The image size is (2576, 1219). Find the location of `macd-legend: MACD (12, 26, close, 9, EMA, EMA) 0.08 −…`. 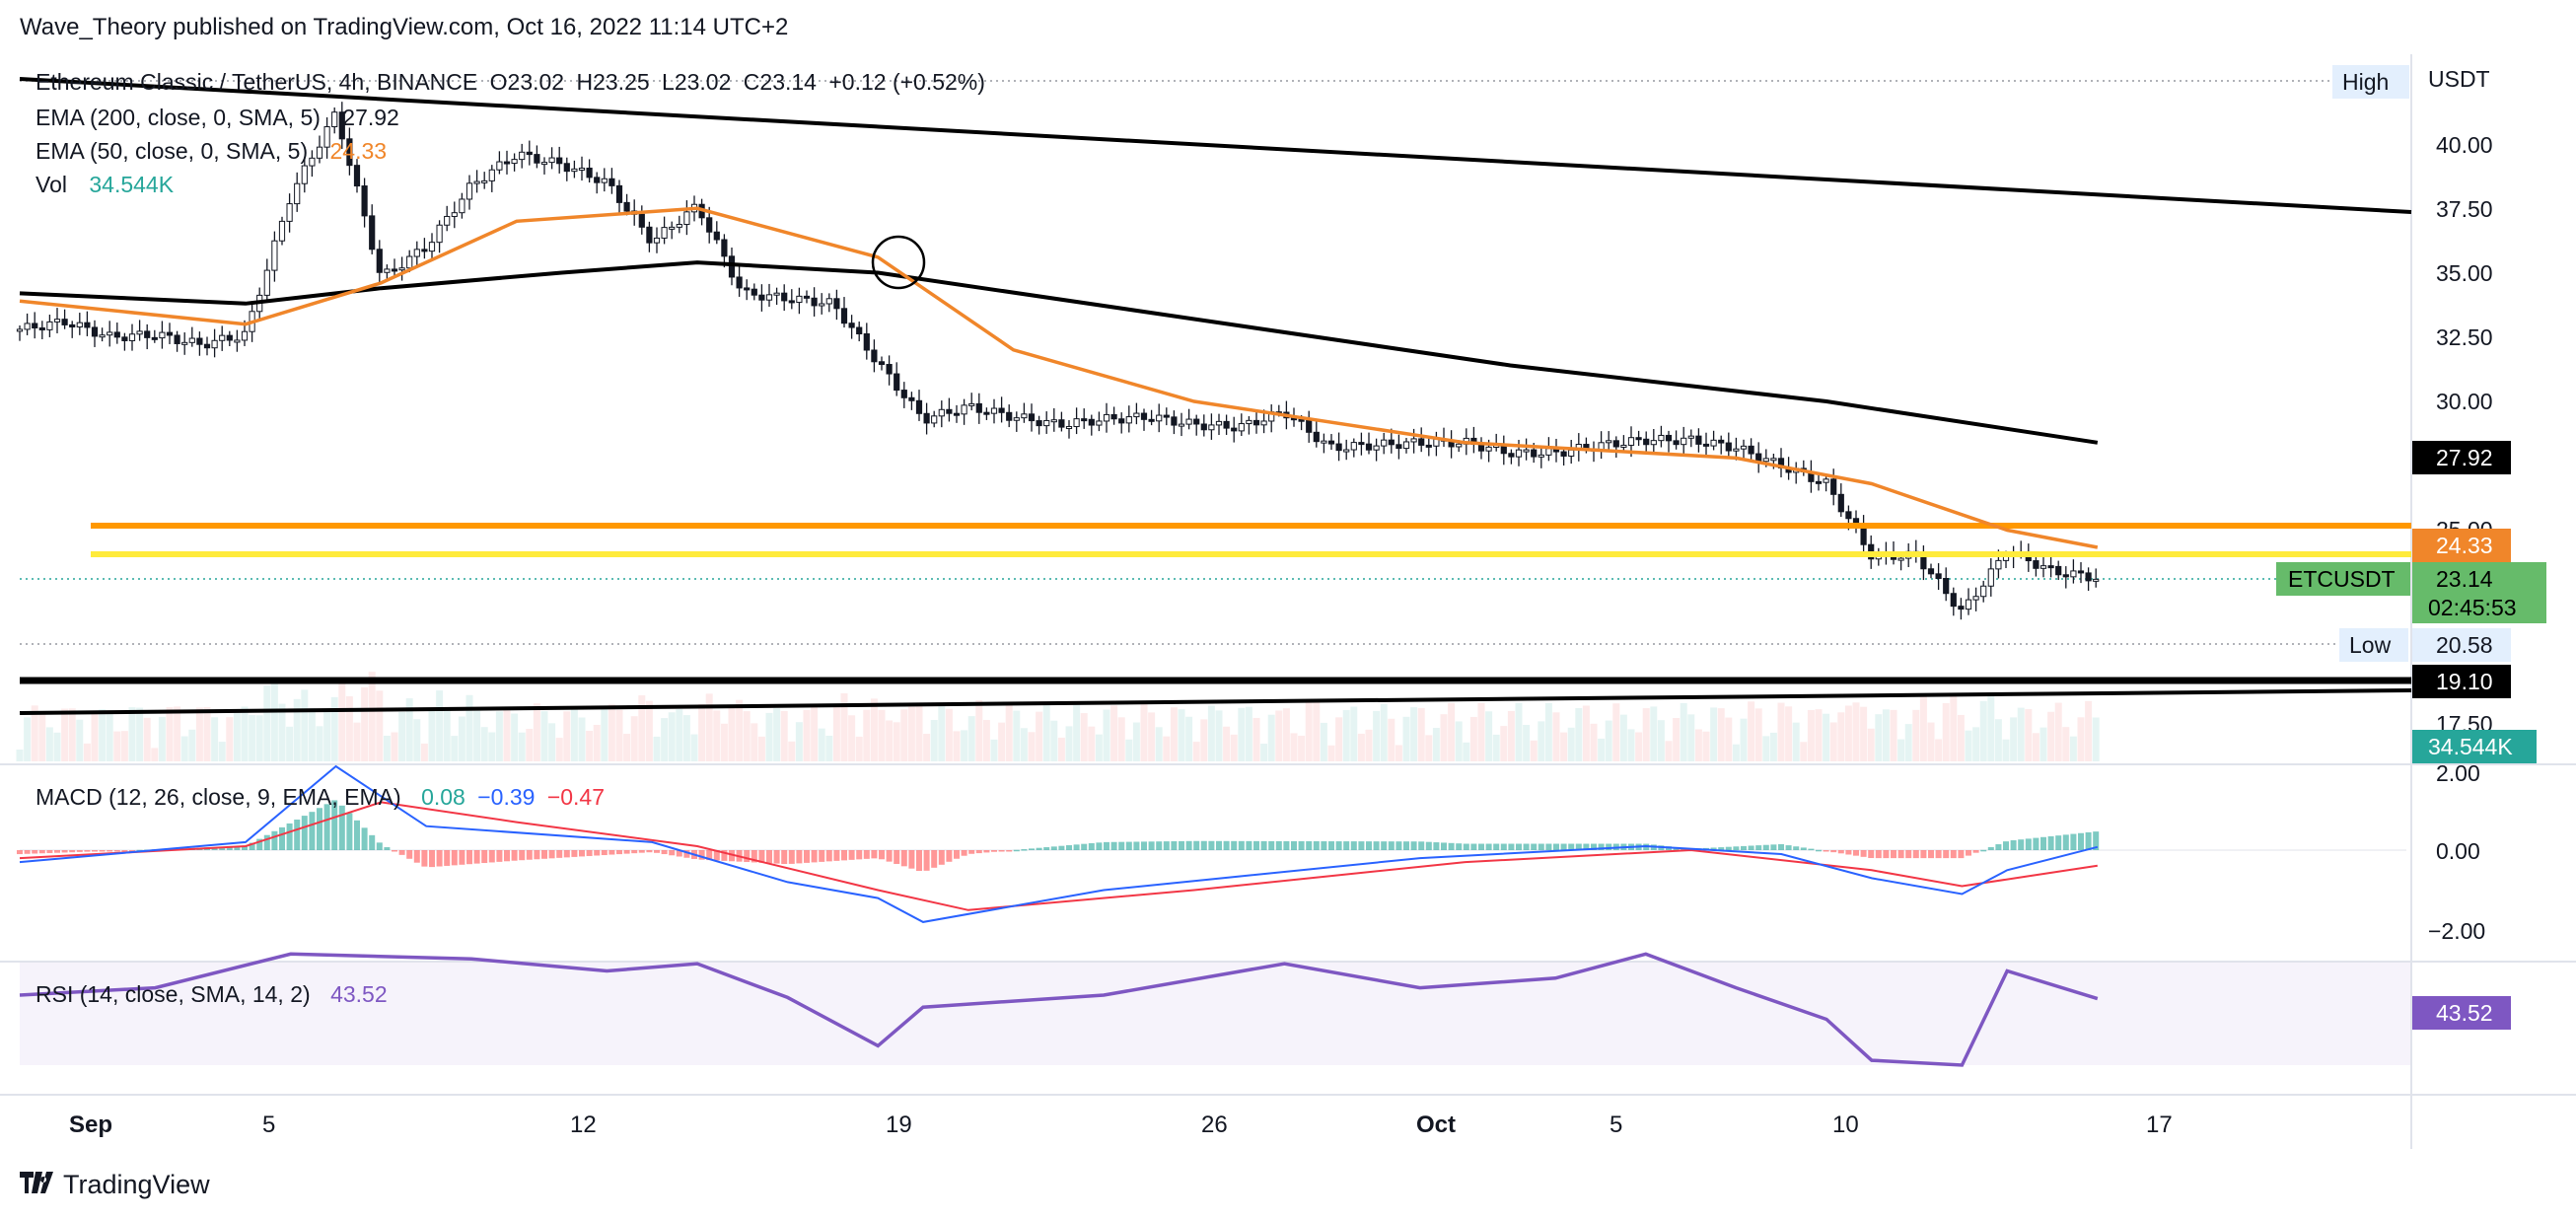

macd-legend: MACD (12, 26, close, 9, EMA, EMA) 0.08 −… is located at coordinates (323, 797).